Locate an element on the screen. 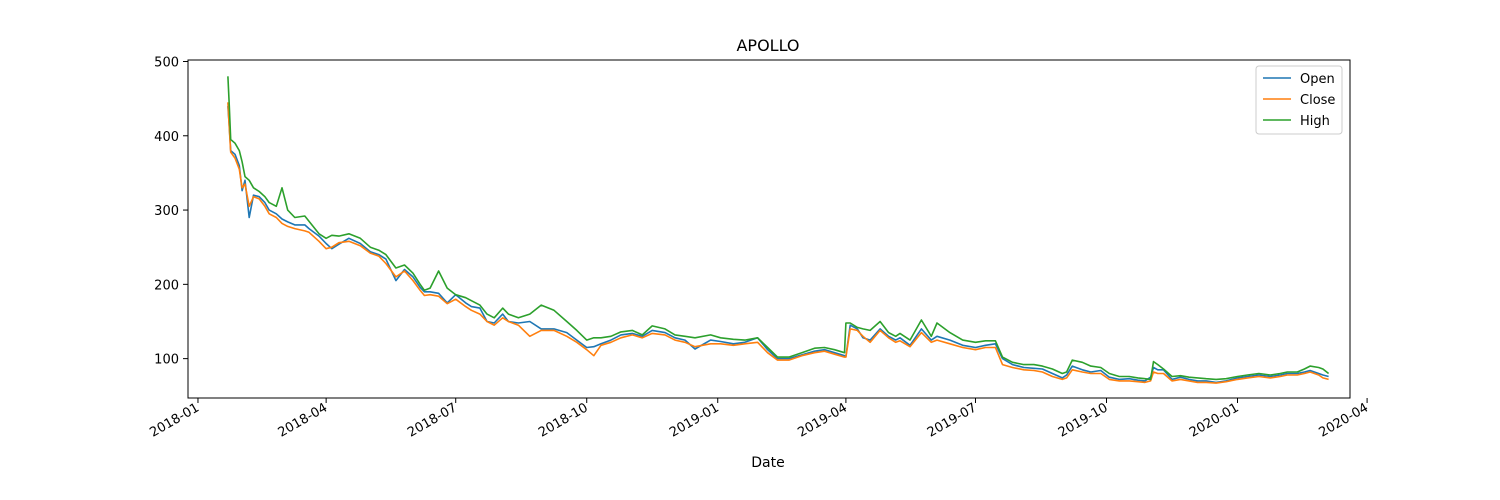 Image resolution: width=1500 pixels, height=500 pixels. y-tick-label: 500 is located at coordinates (166, 62).